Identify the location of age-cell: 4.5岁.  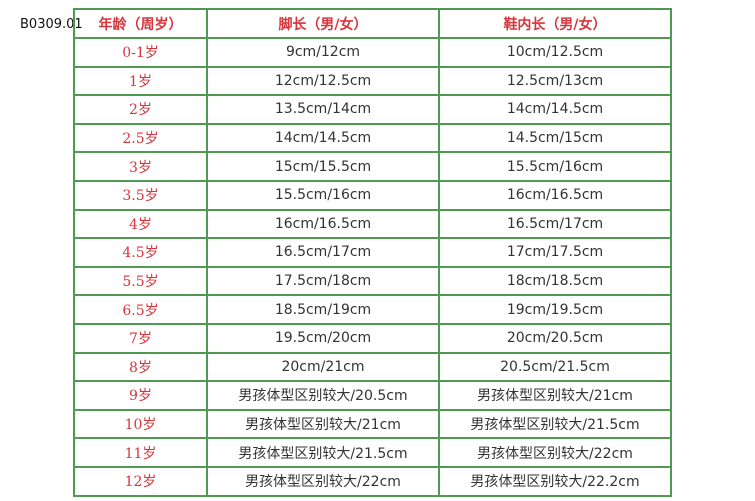
(140, 252).